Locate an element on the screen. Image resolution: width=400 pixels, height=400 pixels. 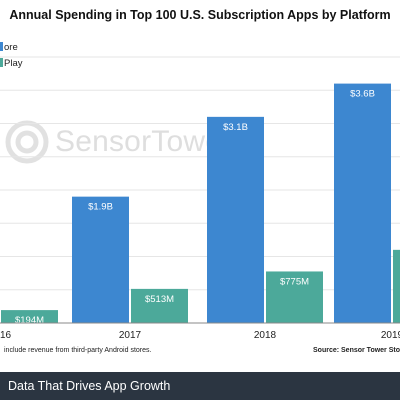
legend-swatch-app-store is located at coordinates (1, 46).